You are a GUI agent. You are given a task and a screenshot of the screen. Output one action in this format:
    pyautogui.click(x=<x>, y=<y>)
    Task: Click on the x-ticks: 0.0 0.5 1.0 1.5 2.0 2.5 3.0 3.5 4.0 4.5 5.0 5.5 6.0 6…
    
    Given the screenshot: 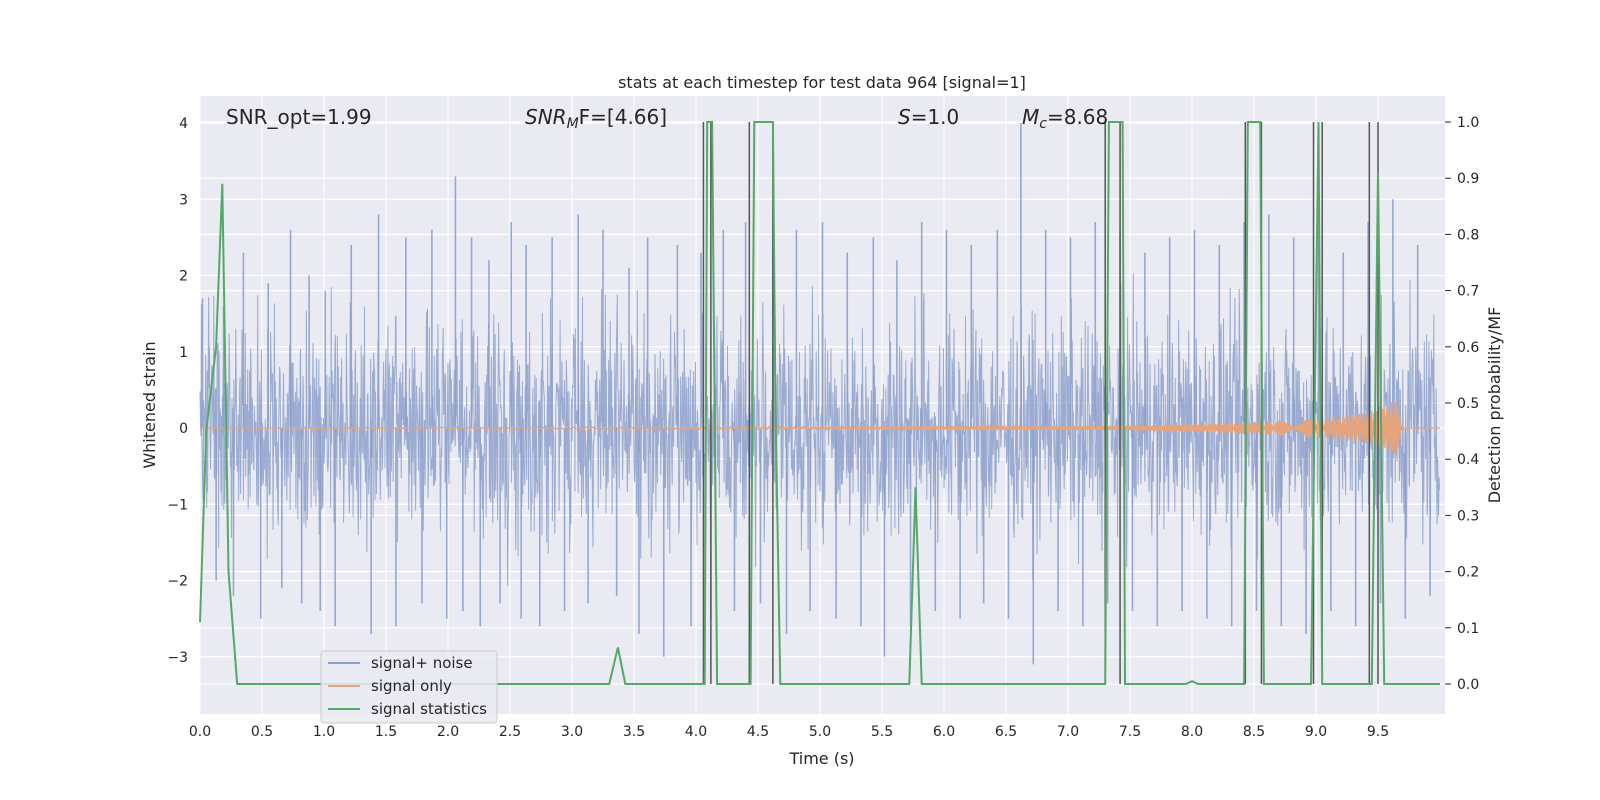 What is the action you would take?
    pyautogui.click(x=789, y=732)
    